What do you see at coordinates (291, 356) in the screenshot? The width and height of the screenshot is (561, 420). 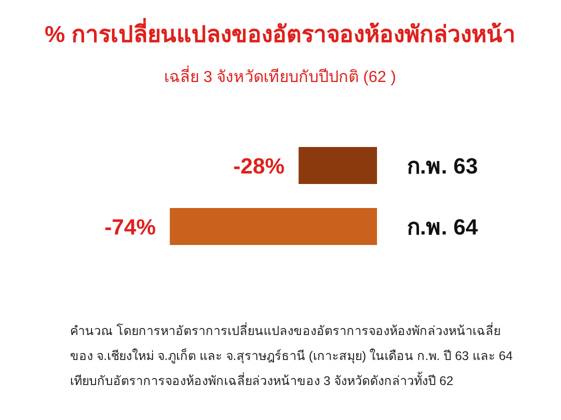 I see `text: ของ จ.เชียงใหม่ จ.ภูเก็ต และ จ.สุราษฎร์ธานี (เกาะสมุย) ในเดือน ก.พ. ปี 63 และ 64` at bounding box center [291, 356].